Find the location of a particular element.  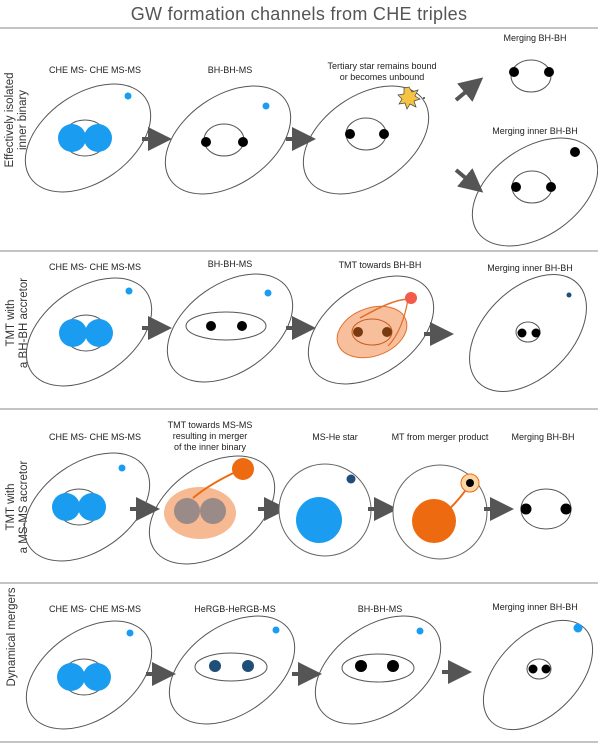

row4-stage4-system is located at coordinates (538, 675).